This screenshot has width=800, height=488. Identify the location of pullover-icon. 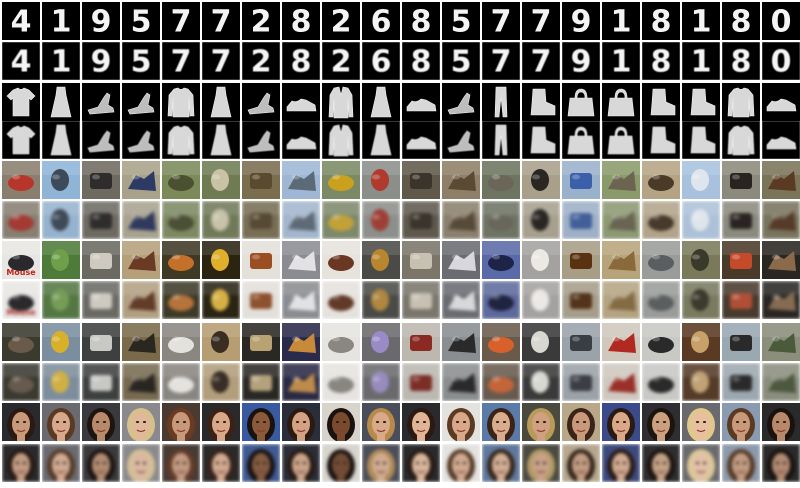
(741, 140).